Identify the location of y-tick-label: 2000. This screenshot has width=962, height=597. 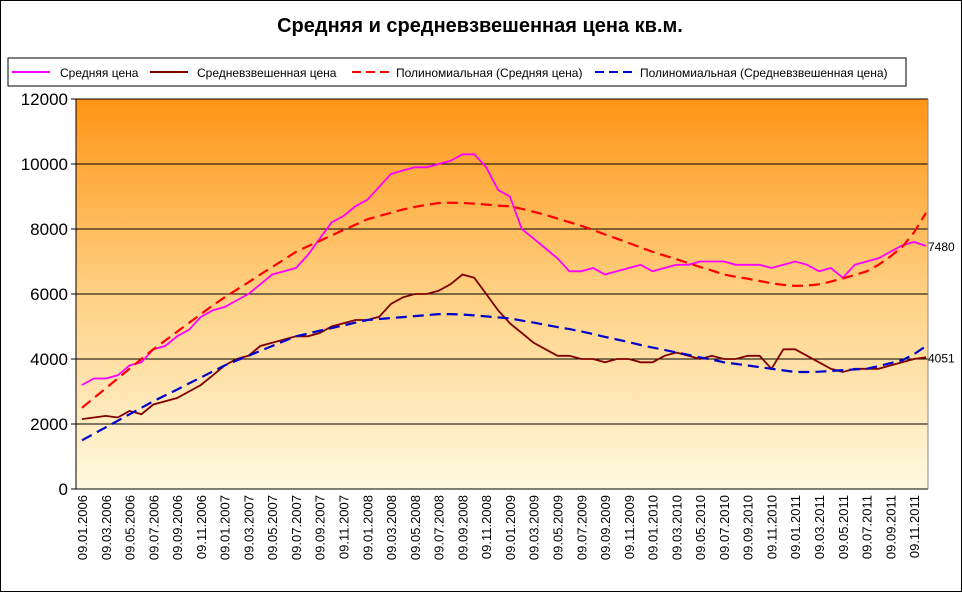
(49, 424).